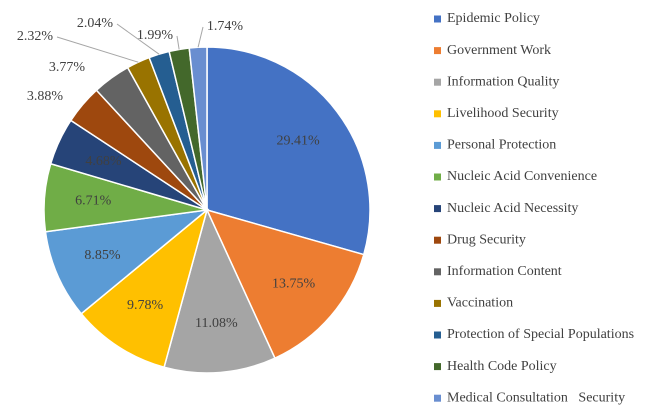 This screenshot has width=662, height=408. What do you see at coordinates (225, 26) in the screenshot?
I see `data-label: 1.74%` at bounding box center [225, 26].